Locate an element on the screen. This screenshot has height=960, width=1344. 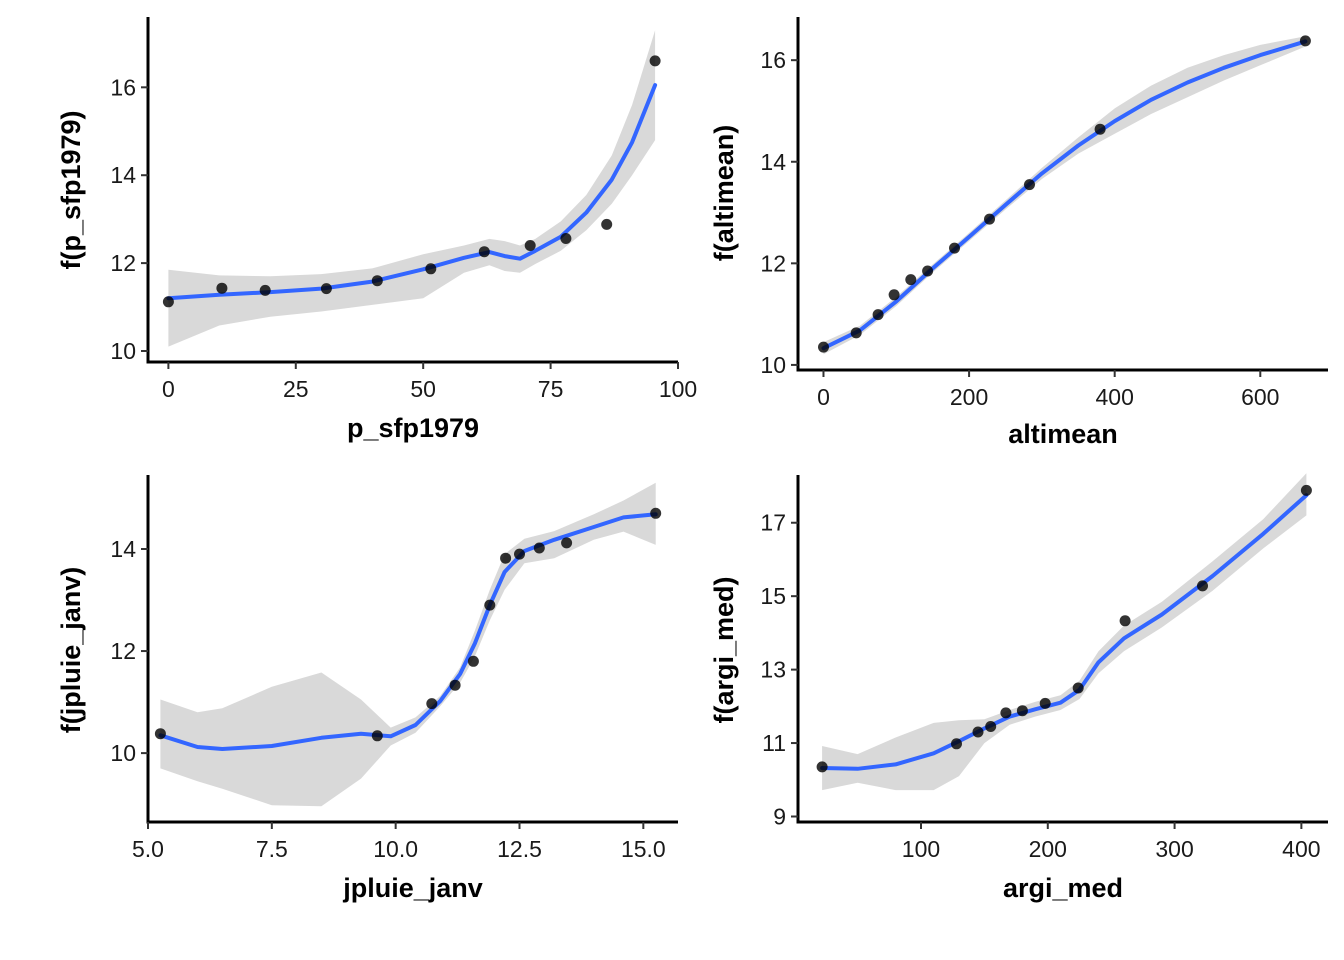
y-axis-title: f(altimean) is located at coordinates (724, 193).